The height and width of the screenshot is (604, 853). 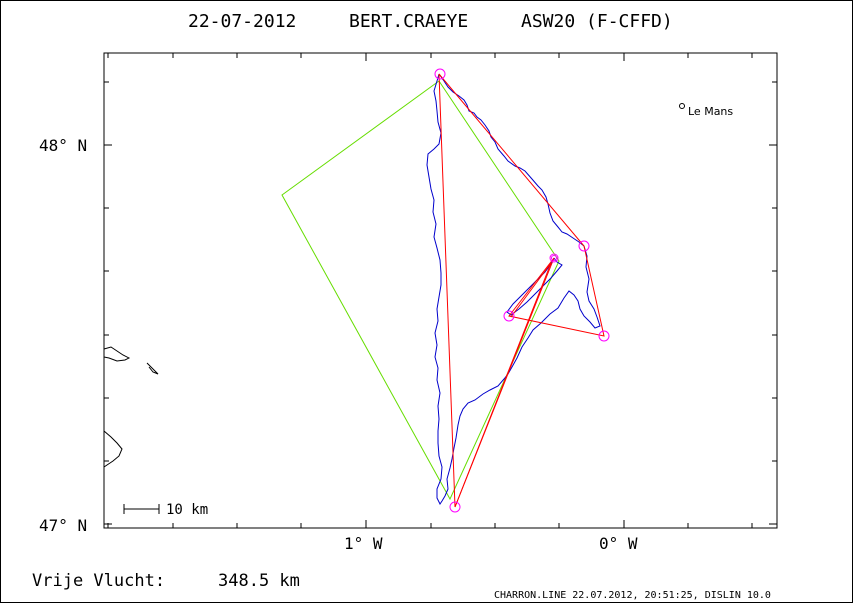 What do you see at coordinates (363, 543) in the screenshot?
I see `lon-label-1w: 1° W` at bounding box center [363, 543].